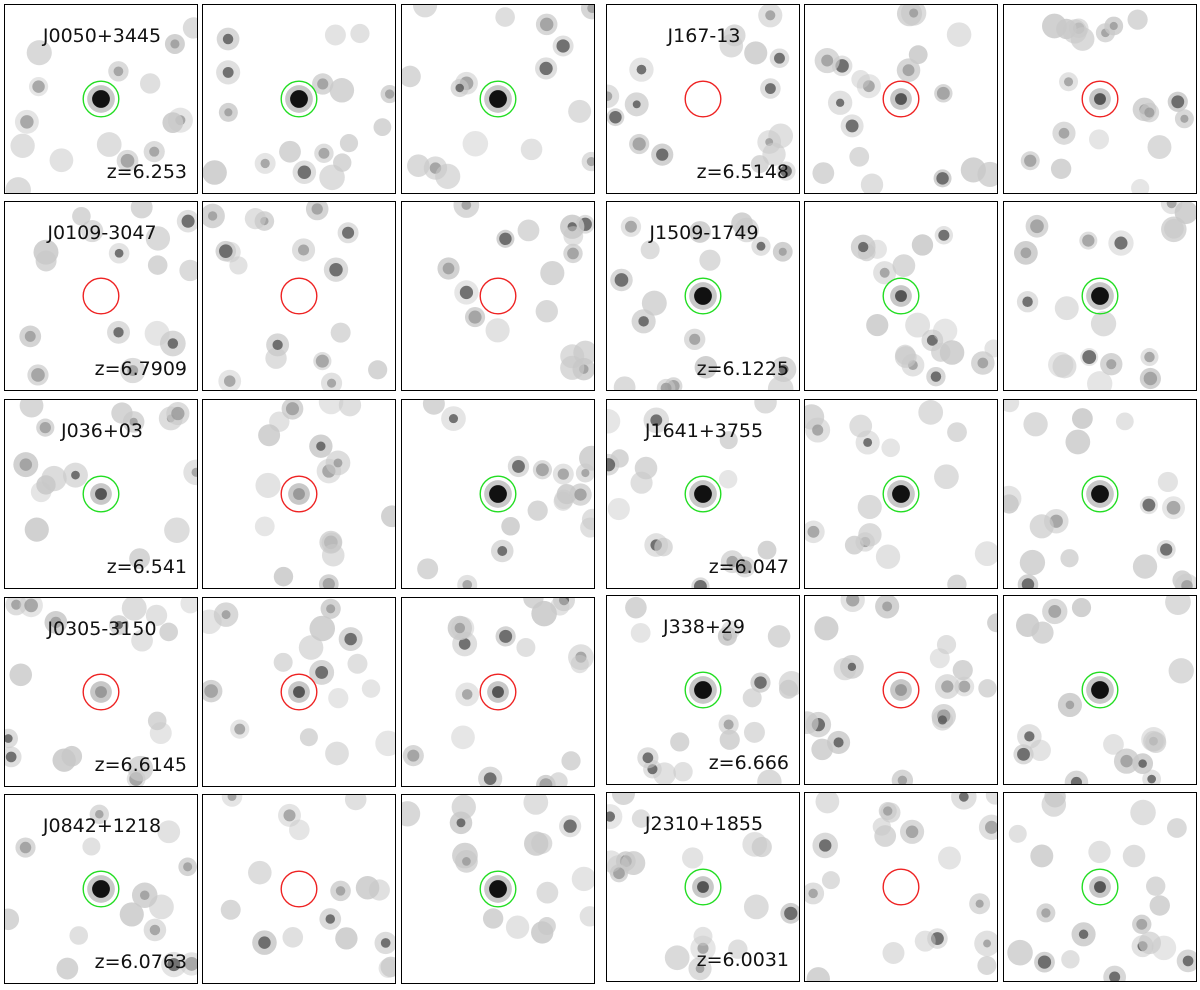  What do you see at coordinates (140, 765) in the screenshot?
I see `redshift-label: z=6.6145` at bounding box center [140, 765].